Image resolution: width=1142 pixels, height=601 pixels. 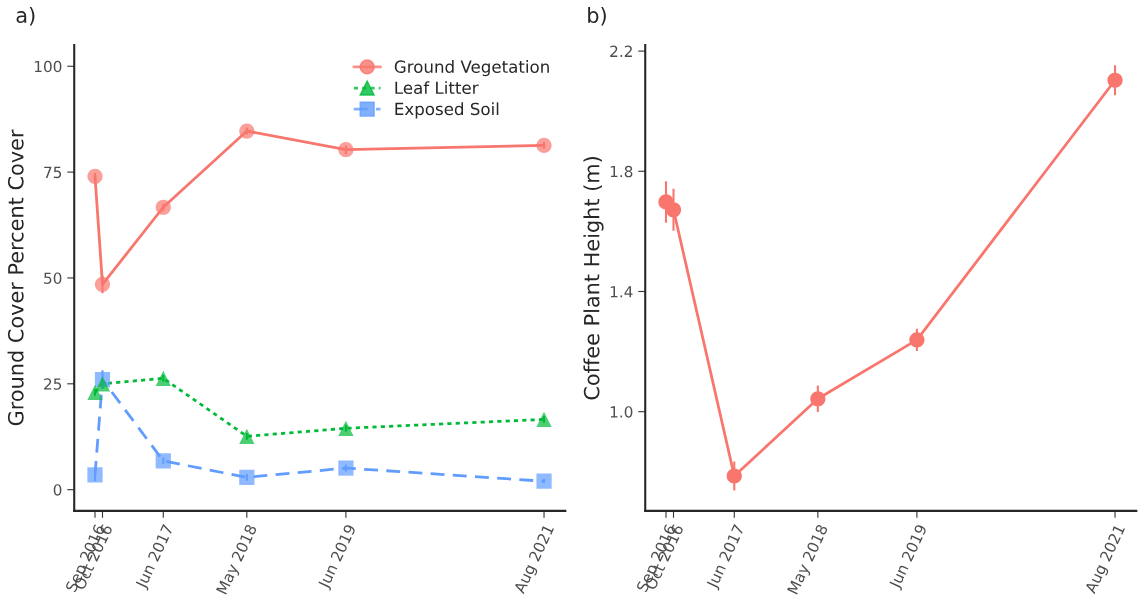 What do you see at coordinates (471, 68) in the screenshot?
I see `legend-label: Ground Vegetation` at bounding box center [471, 68].